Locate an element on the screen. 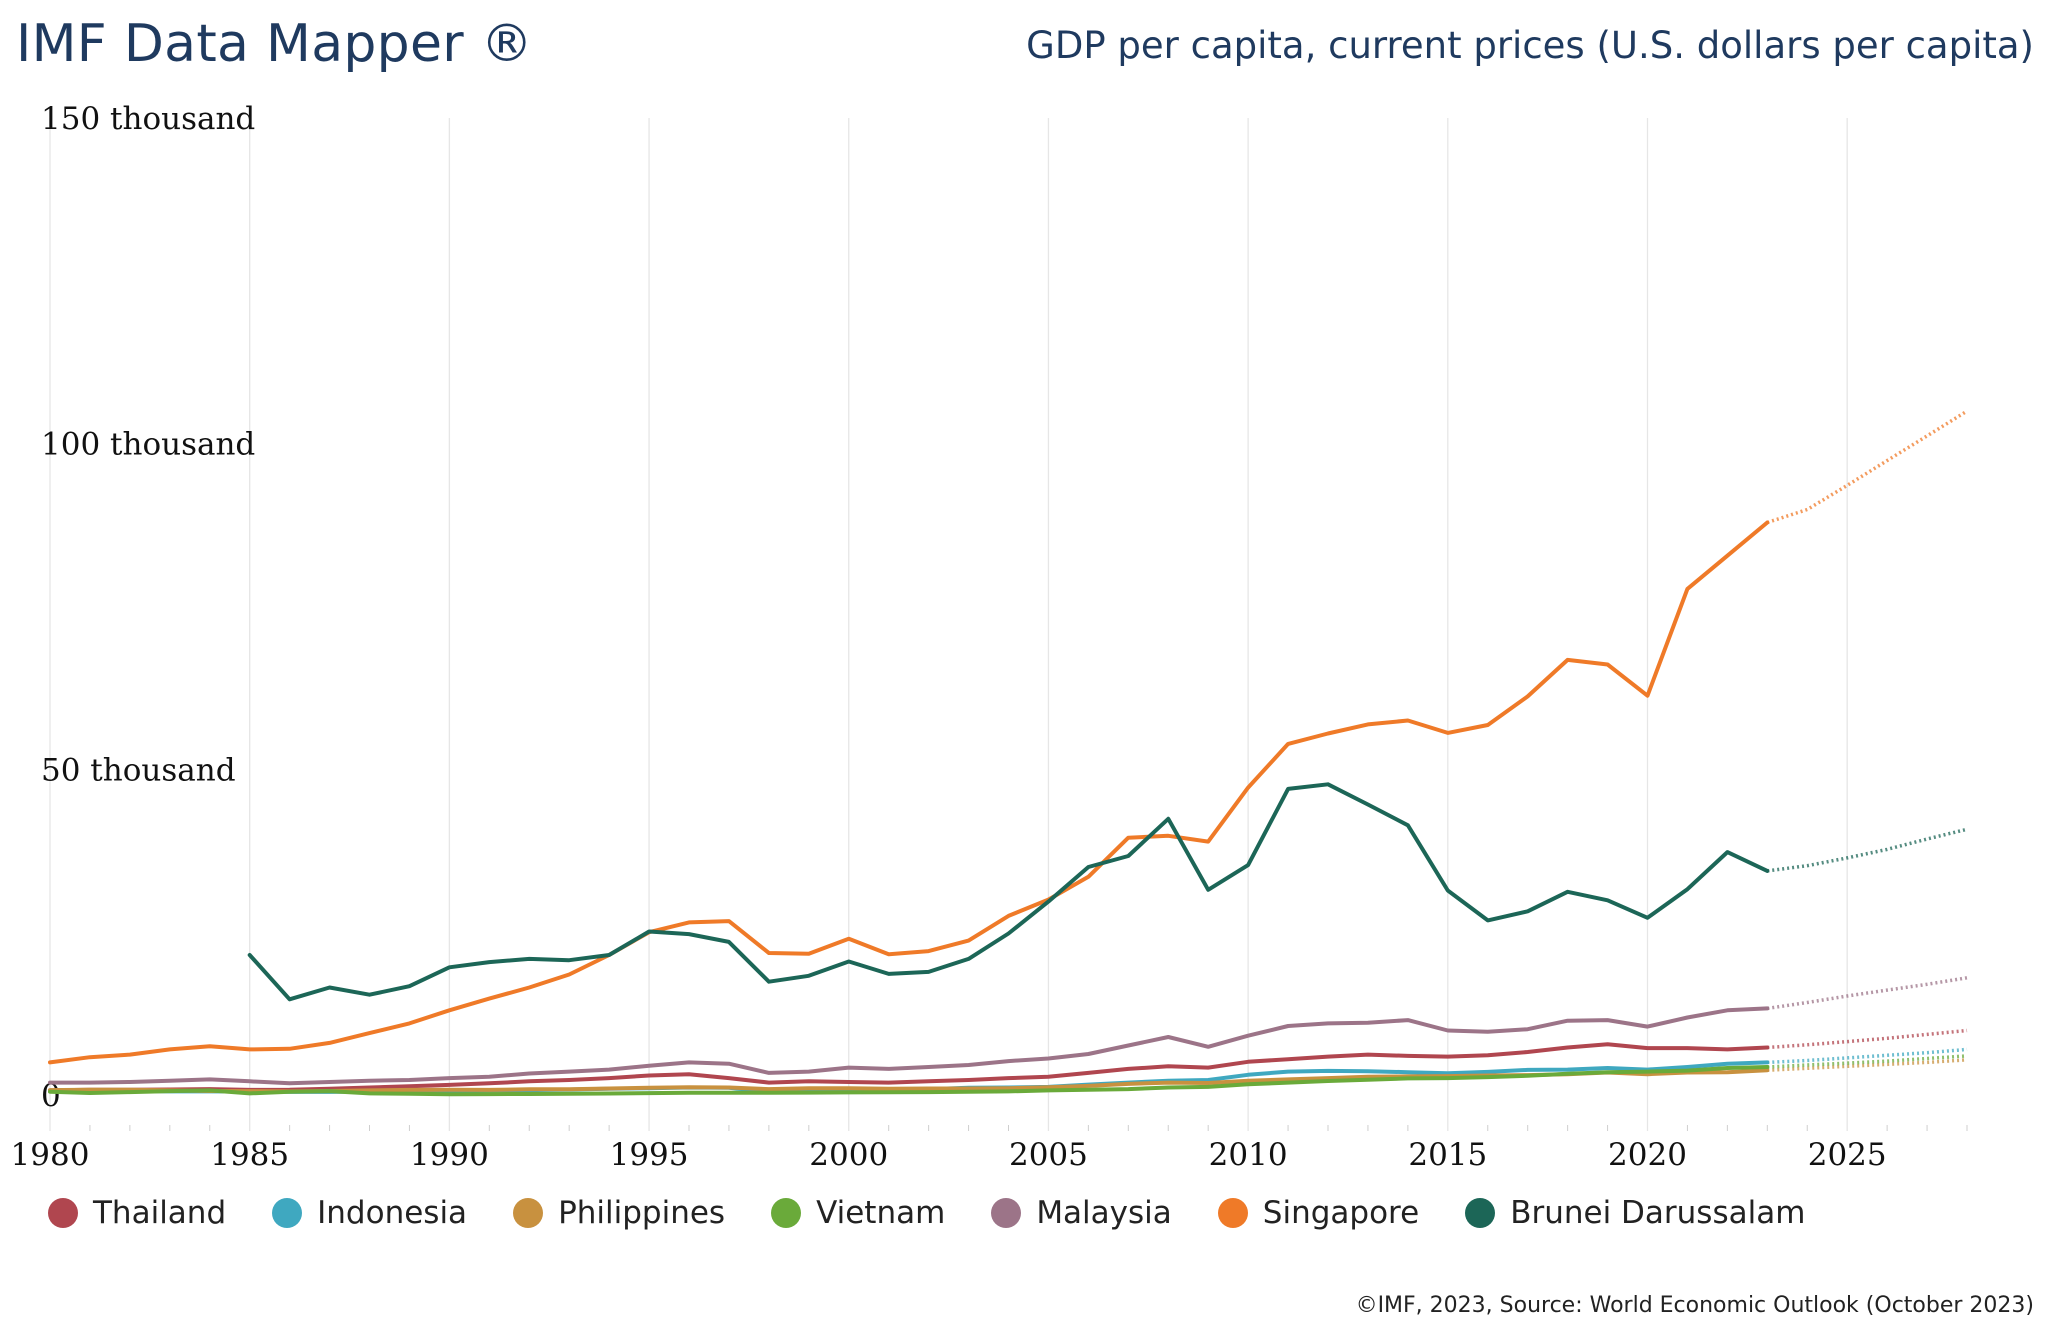  series-projection-vietnam is located at coordinates (1867, 1061).